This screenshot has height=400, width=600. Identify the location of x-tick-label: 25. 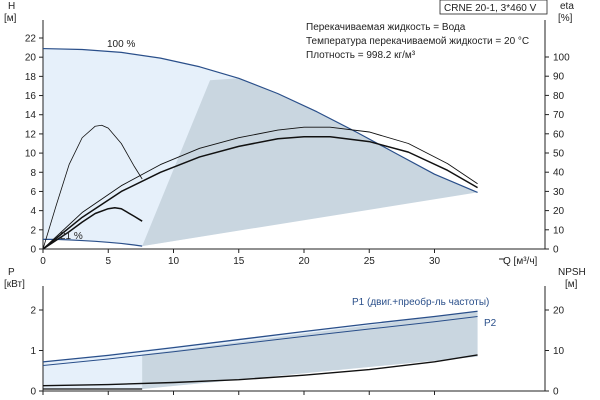
(370, 261).